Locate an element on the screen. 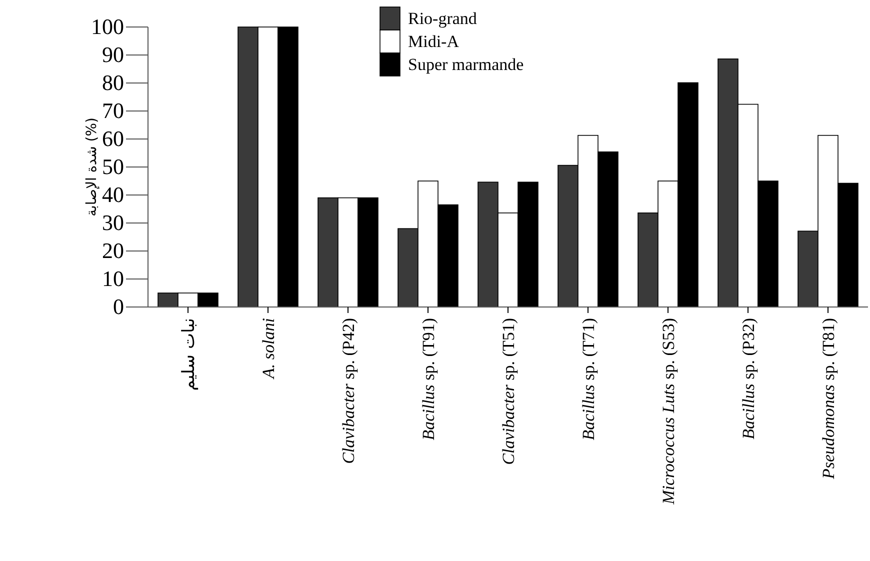 Image resolution: width=870 pixels, height=561 pixels. x-tick-label: Bacillus sp. (T71) is located at coordinates (588, 379).